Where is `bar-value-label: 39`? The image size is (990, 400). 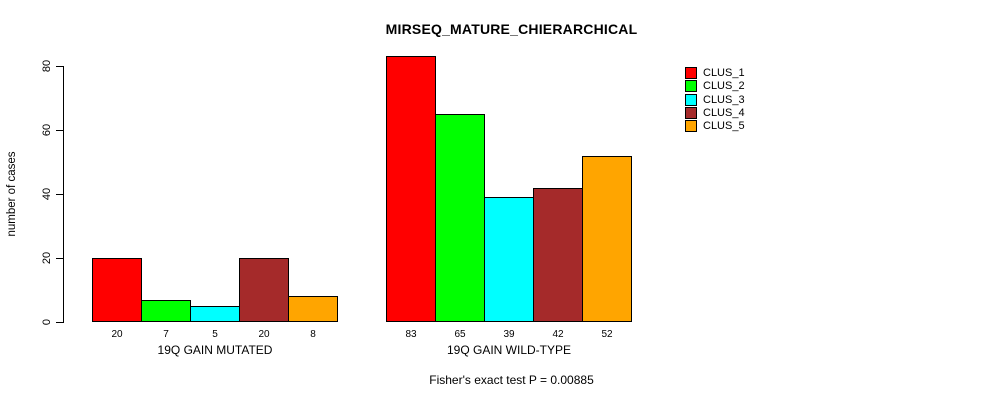
bar-value-label: 39 is located at coordinates (509, 334).